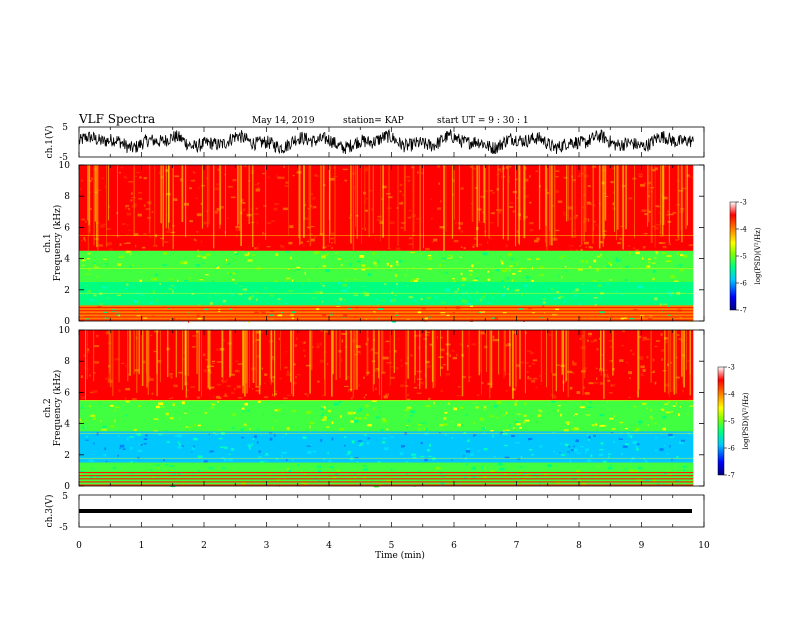  What do you see at coordinates (746, 420) in the screenshot?
I see `ch2-colorbar-label: log(PSD)(V²/Hz)` at bounding box center [746, 420].